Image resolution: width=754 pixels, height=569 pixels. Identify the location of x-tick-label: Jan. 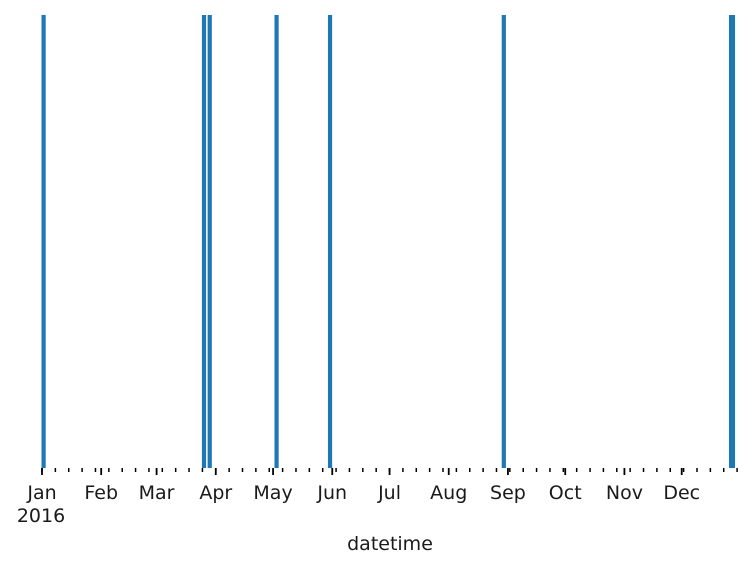
(41, 493).